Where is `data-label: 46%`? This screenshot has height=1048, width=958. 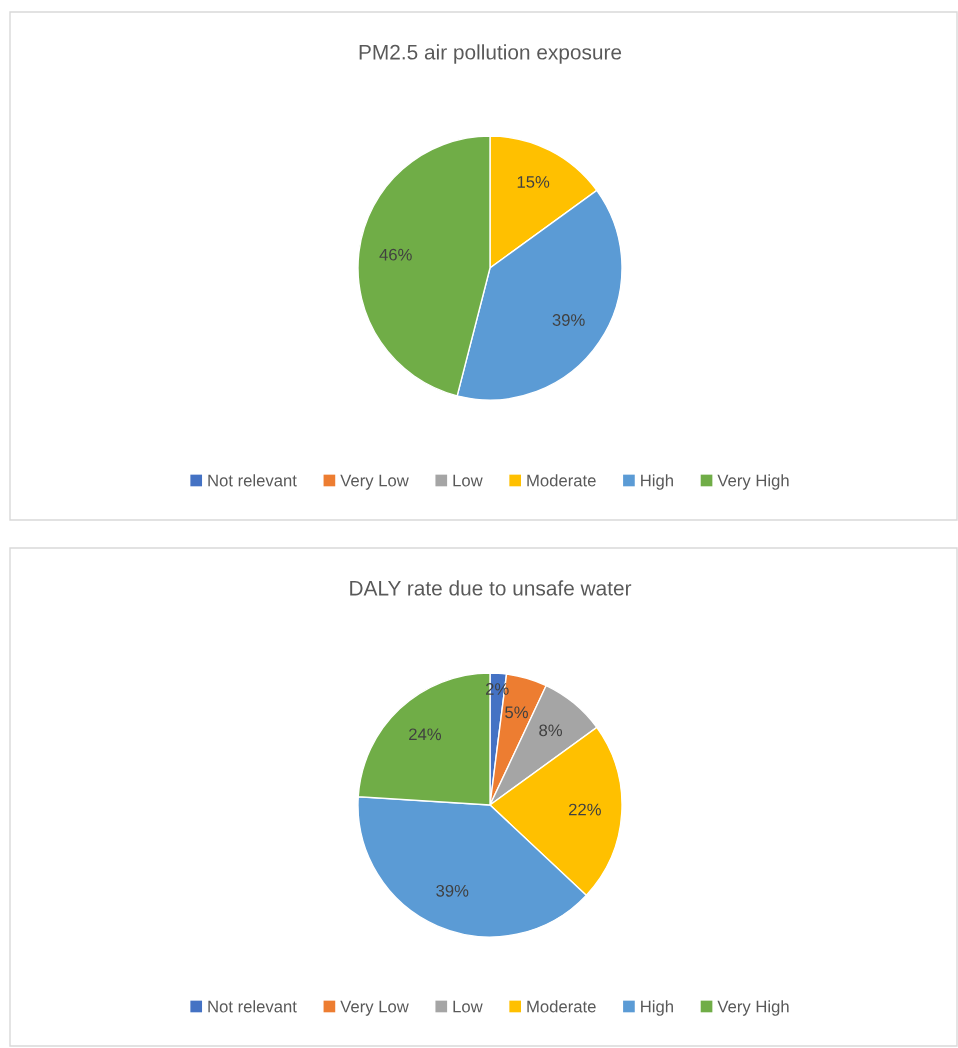
data-label: 46% is located at coordinates (395, 254).